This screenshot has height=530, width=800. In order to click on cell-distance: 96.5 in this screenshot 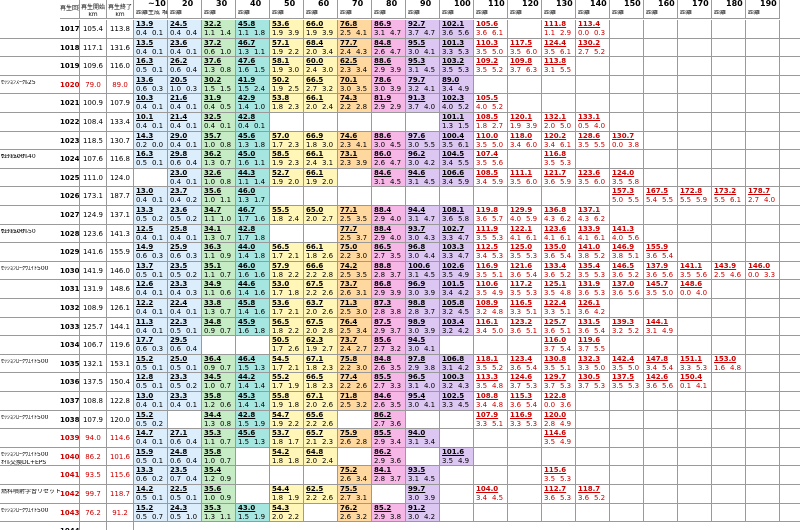, I will do `click(417, 378)`.